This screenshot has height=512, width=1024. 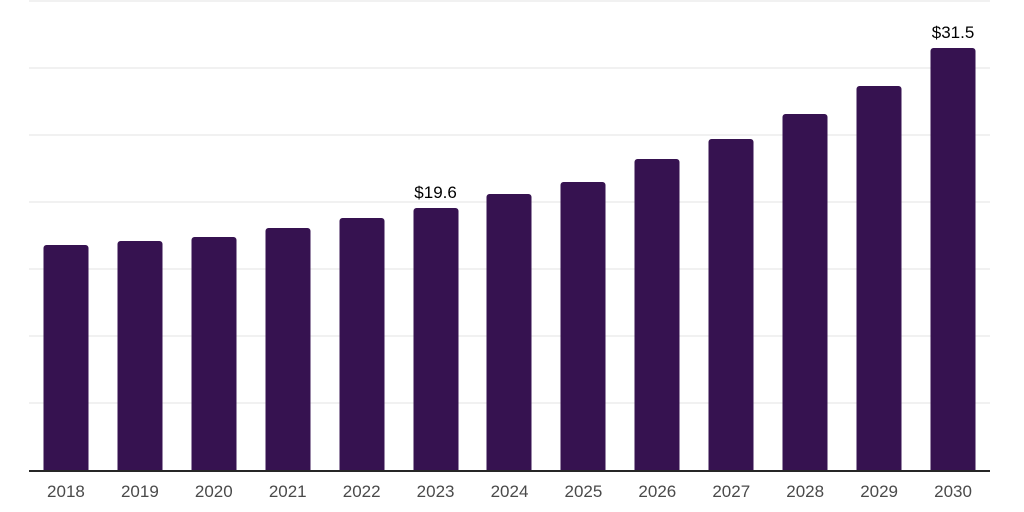 I want to click on bar-band-2028, so click(x=805, y=235).